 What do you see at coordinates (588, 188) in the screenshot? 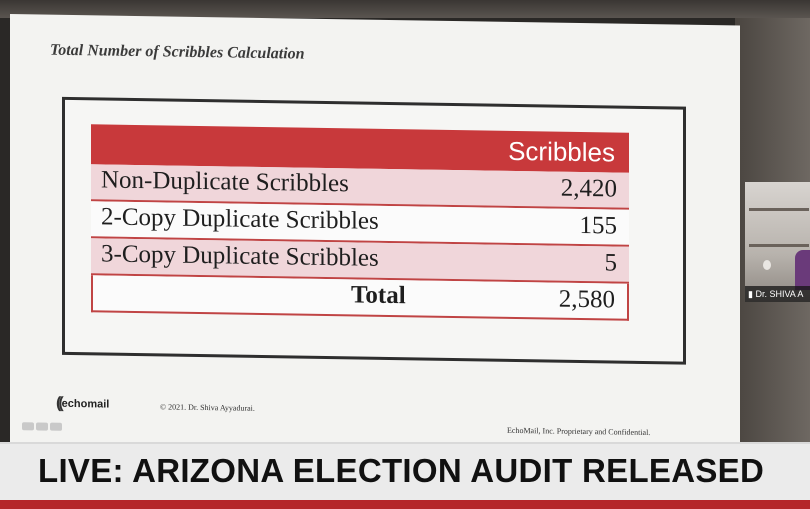
I see `row-value: 2,420` at bounding box center [588, 188].